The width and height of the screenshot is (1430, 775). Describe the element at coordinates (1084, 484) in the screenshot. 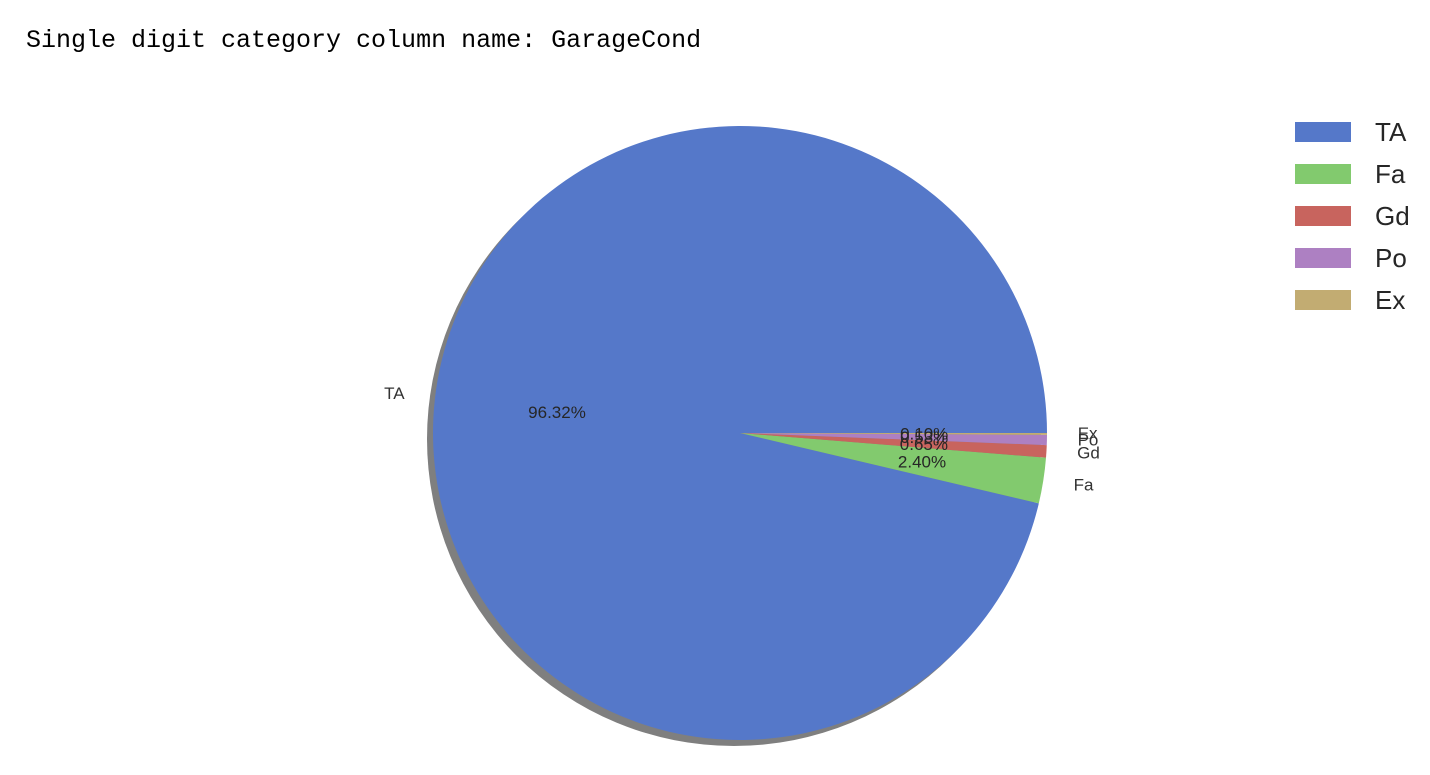

I see `slice-label-fa: Fa` at that location.